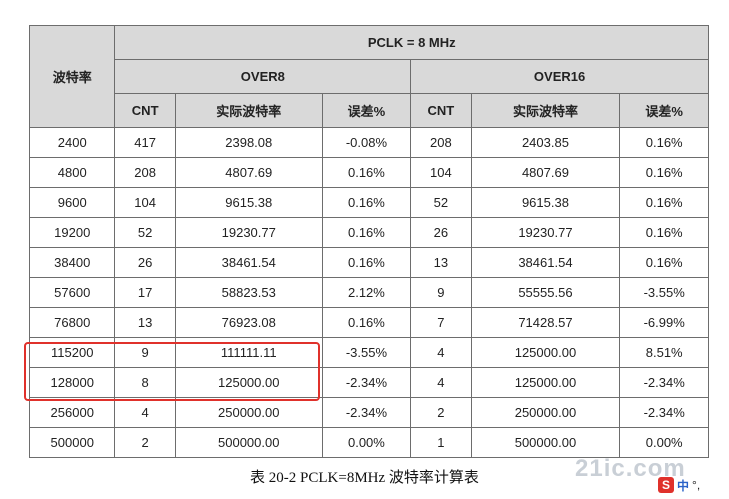  I want to click on over8-header: OVER8, so click(263, 76).